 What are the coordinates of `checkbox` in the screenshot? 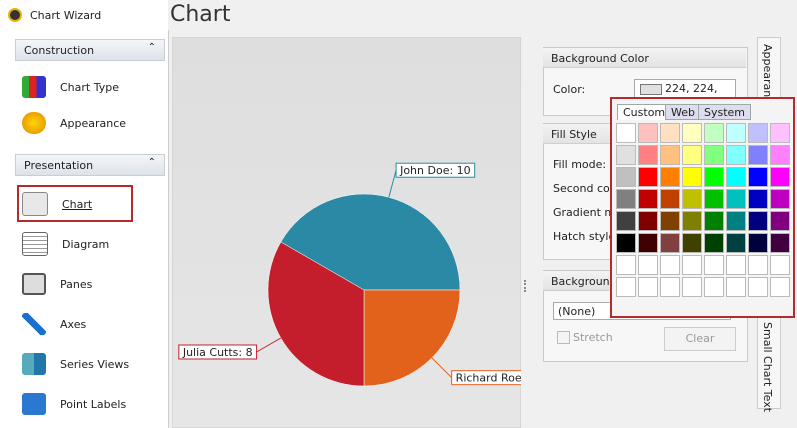 It's located at (563, 337).